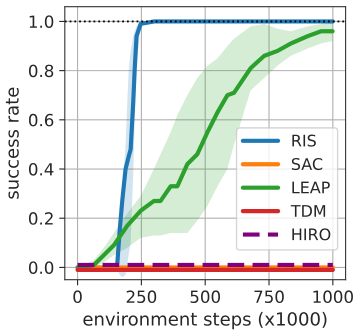 This screenshot has width=360, height=333. What do you see at coordinates (311, 188) in the screenshot?
I see `legend-label: LEAP` at bounding box center [311, 188].